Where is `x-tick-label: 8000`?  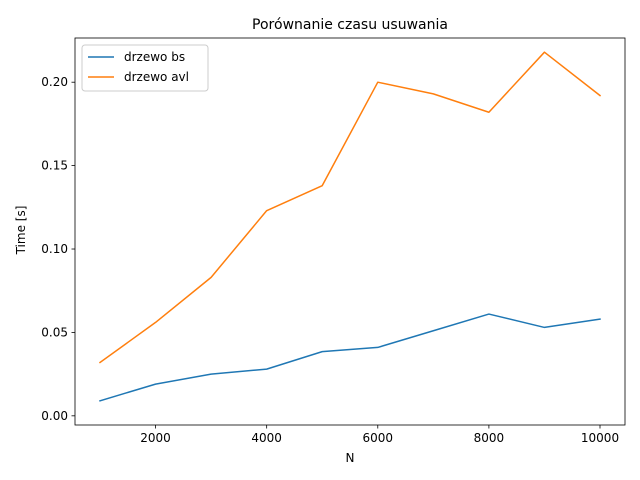
x-tick-label: 8000 is located at coordinates (489, 438).